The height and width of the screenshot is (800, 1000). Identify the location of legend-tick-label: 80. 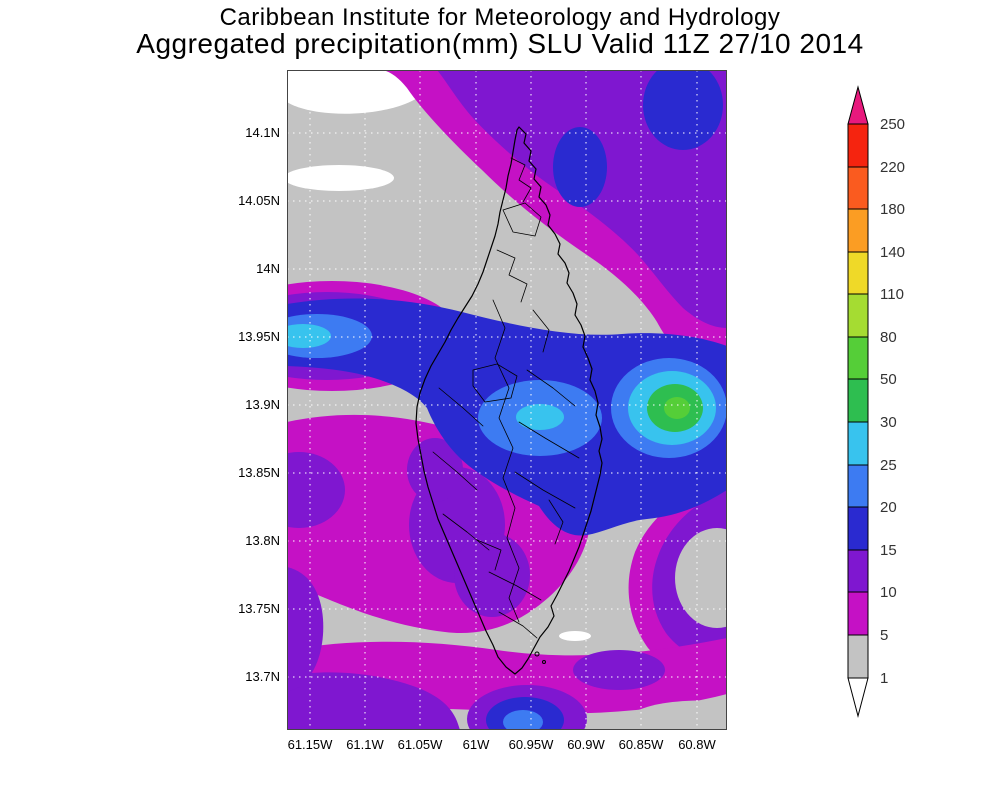
(888, 337).